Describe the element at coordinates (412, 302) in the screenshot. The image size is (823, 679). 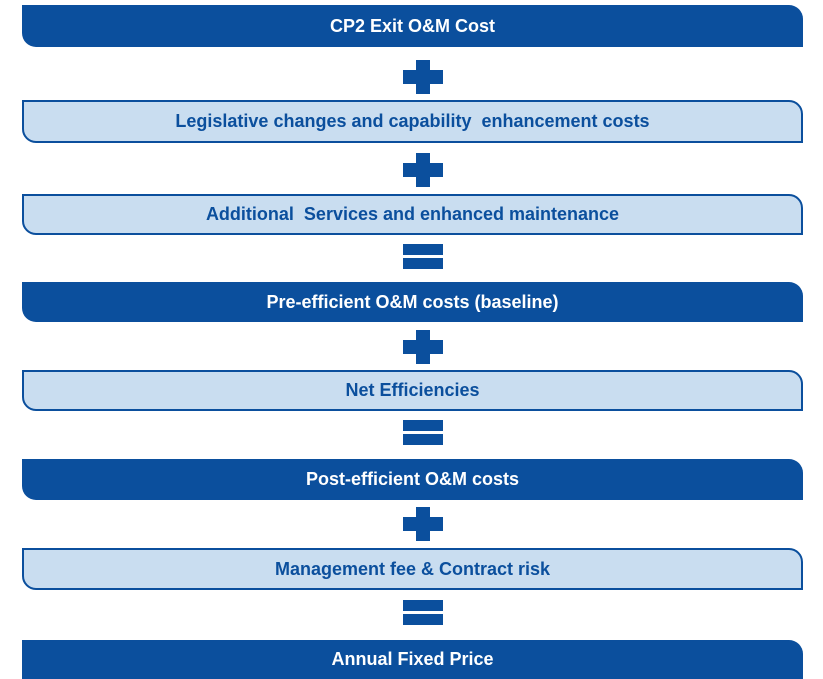
I see `step-box: Pre-efficient O&M costs (baseline)` at that location.